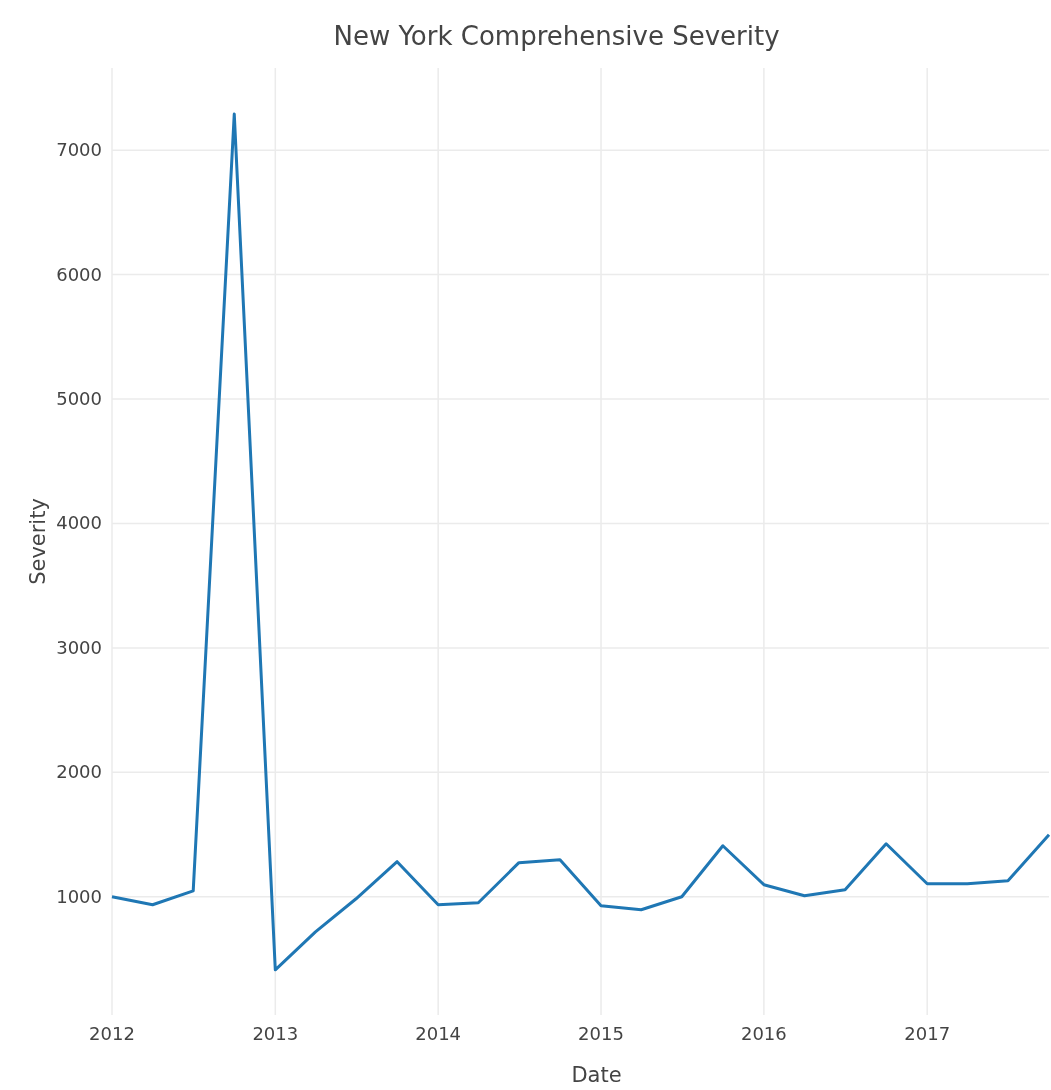 The width and height of the screenshot is (1051, 1090). I want to click on x-tick-label: 2012, so click(112, 1033).